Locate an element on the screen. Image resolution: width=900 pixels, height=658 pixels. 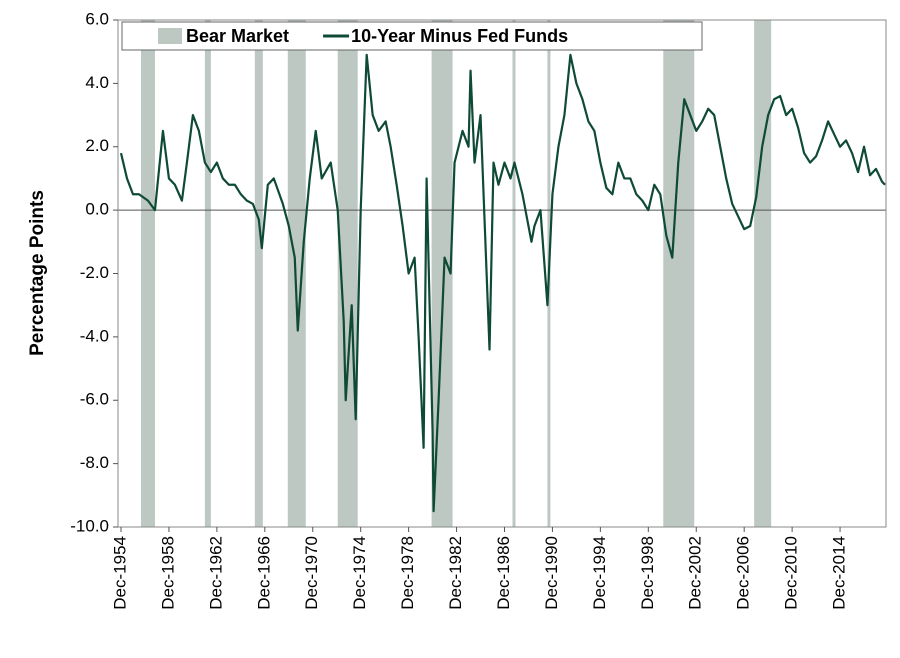
x-tick-label: Dec-1994 is located at coordinates (599, 573).